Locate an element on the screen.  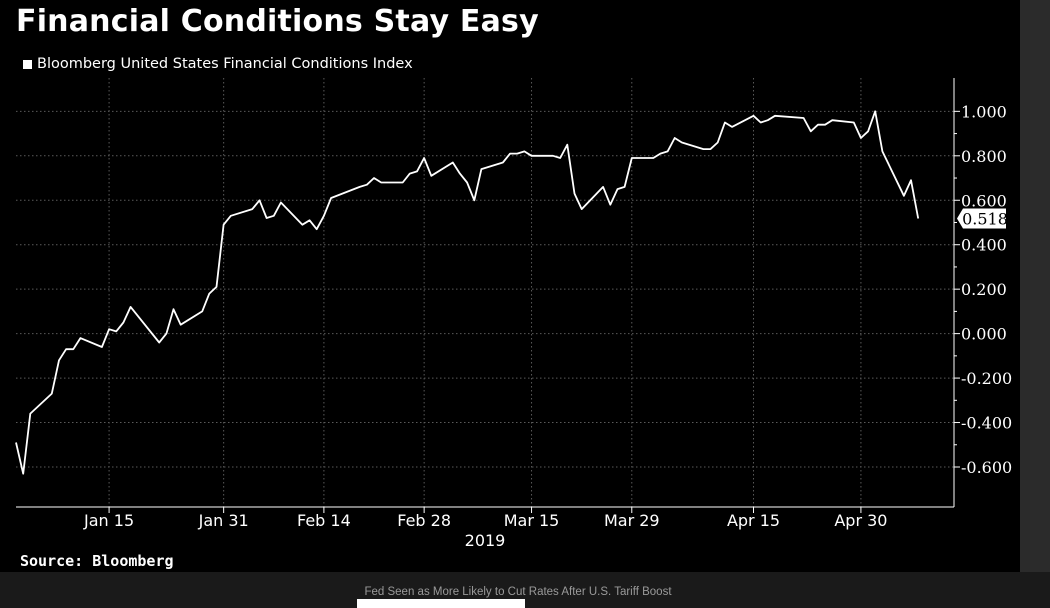
x-tick-label: Jan 15 is located at coordinates (108, 520).